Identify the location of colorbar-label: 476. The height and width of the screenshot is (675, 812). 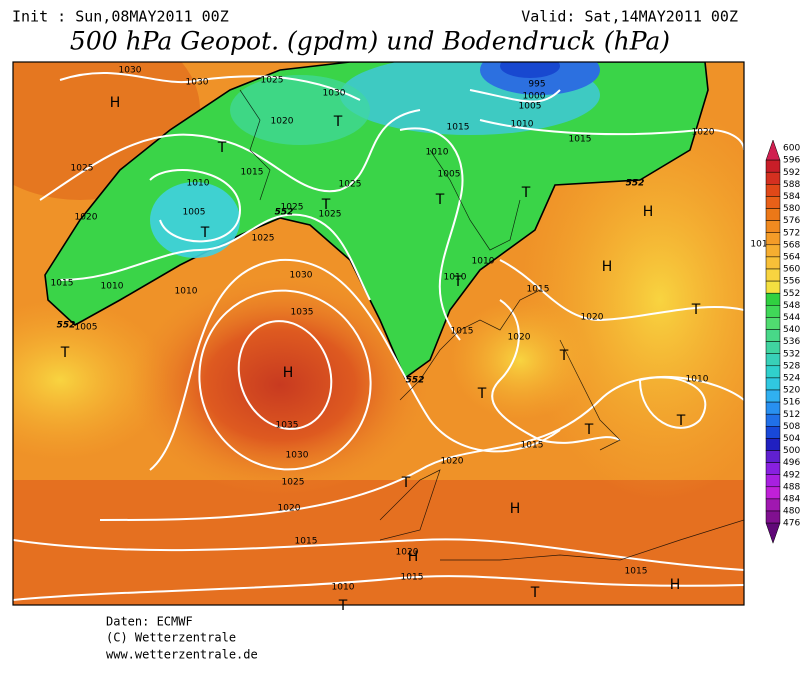
(791, 524).